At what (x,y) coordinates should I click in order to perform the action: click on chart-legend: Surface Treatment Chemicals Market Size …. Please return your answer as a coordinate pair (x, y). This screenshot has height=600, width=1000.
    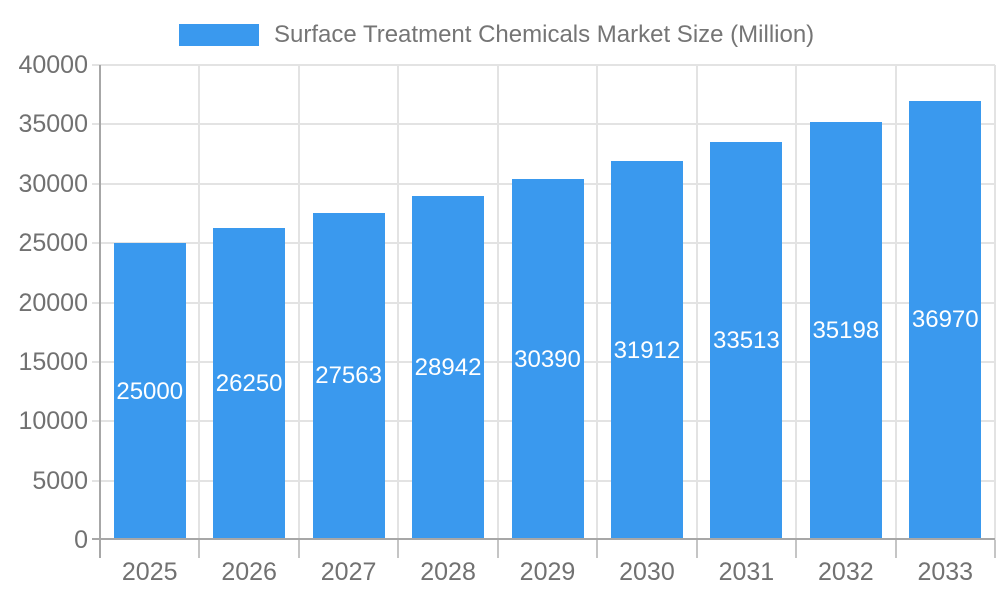
    Looking at the image, I should click on (496, 35).